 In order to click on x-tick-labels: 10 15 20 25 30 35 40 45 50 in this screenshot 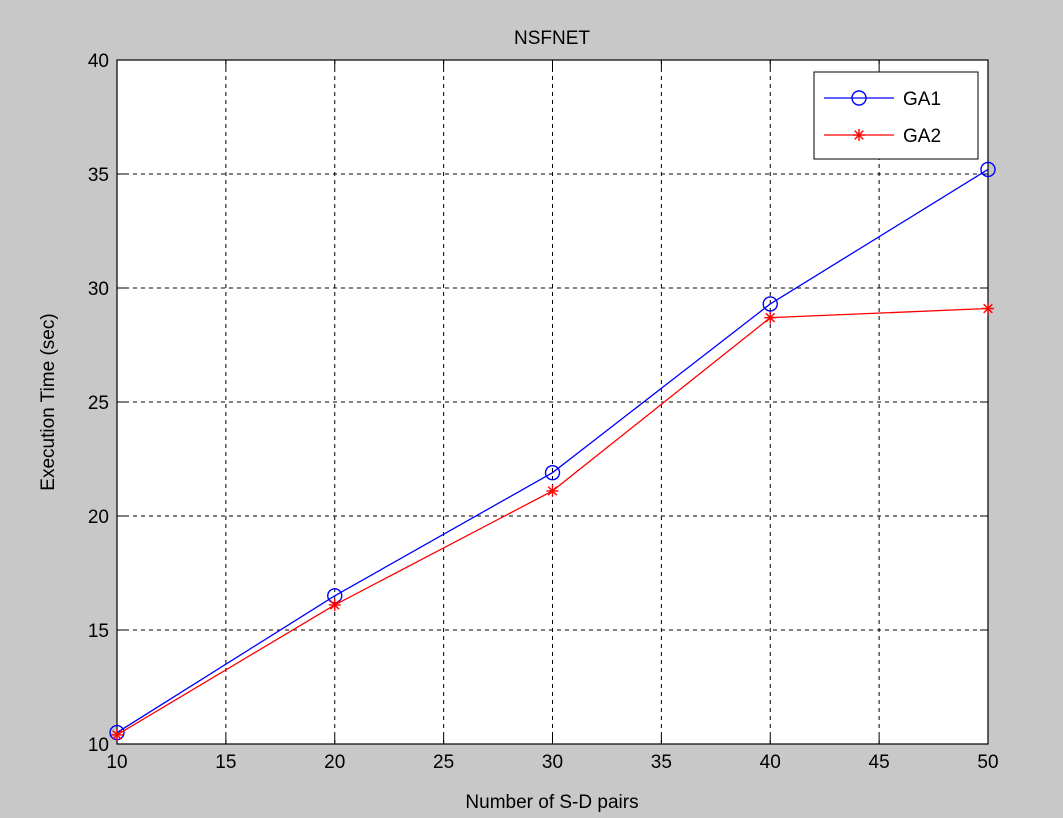, I will do `click(552, 762)`.